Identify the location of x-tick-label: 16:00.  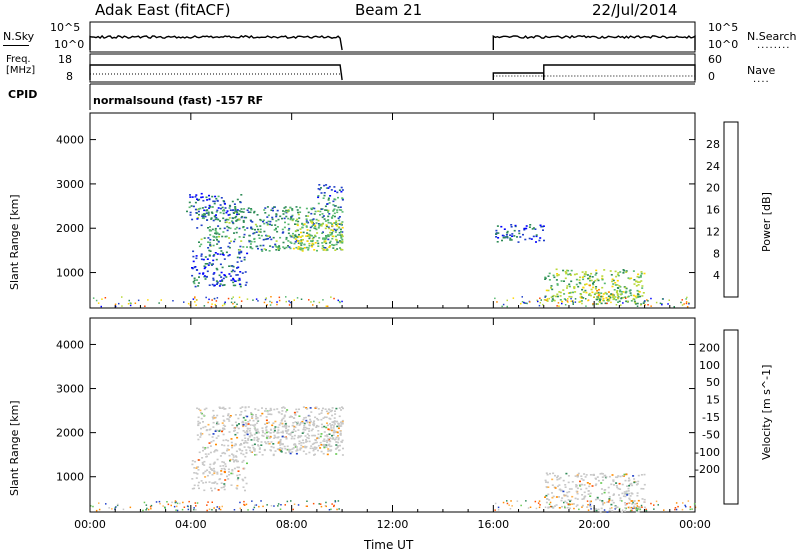
(493, 524).